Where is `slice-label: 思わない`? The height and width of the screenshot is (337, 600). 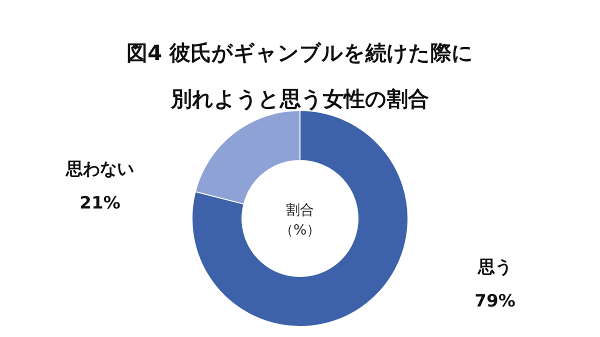 slice-label: 思わない is located at coordinates (99, 170).